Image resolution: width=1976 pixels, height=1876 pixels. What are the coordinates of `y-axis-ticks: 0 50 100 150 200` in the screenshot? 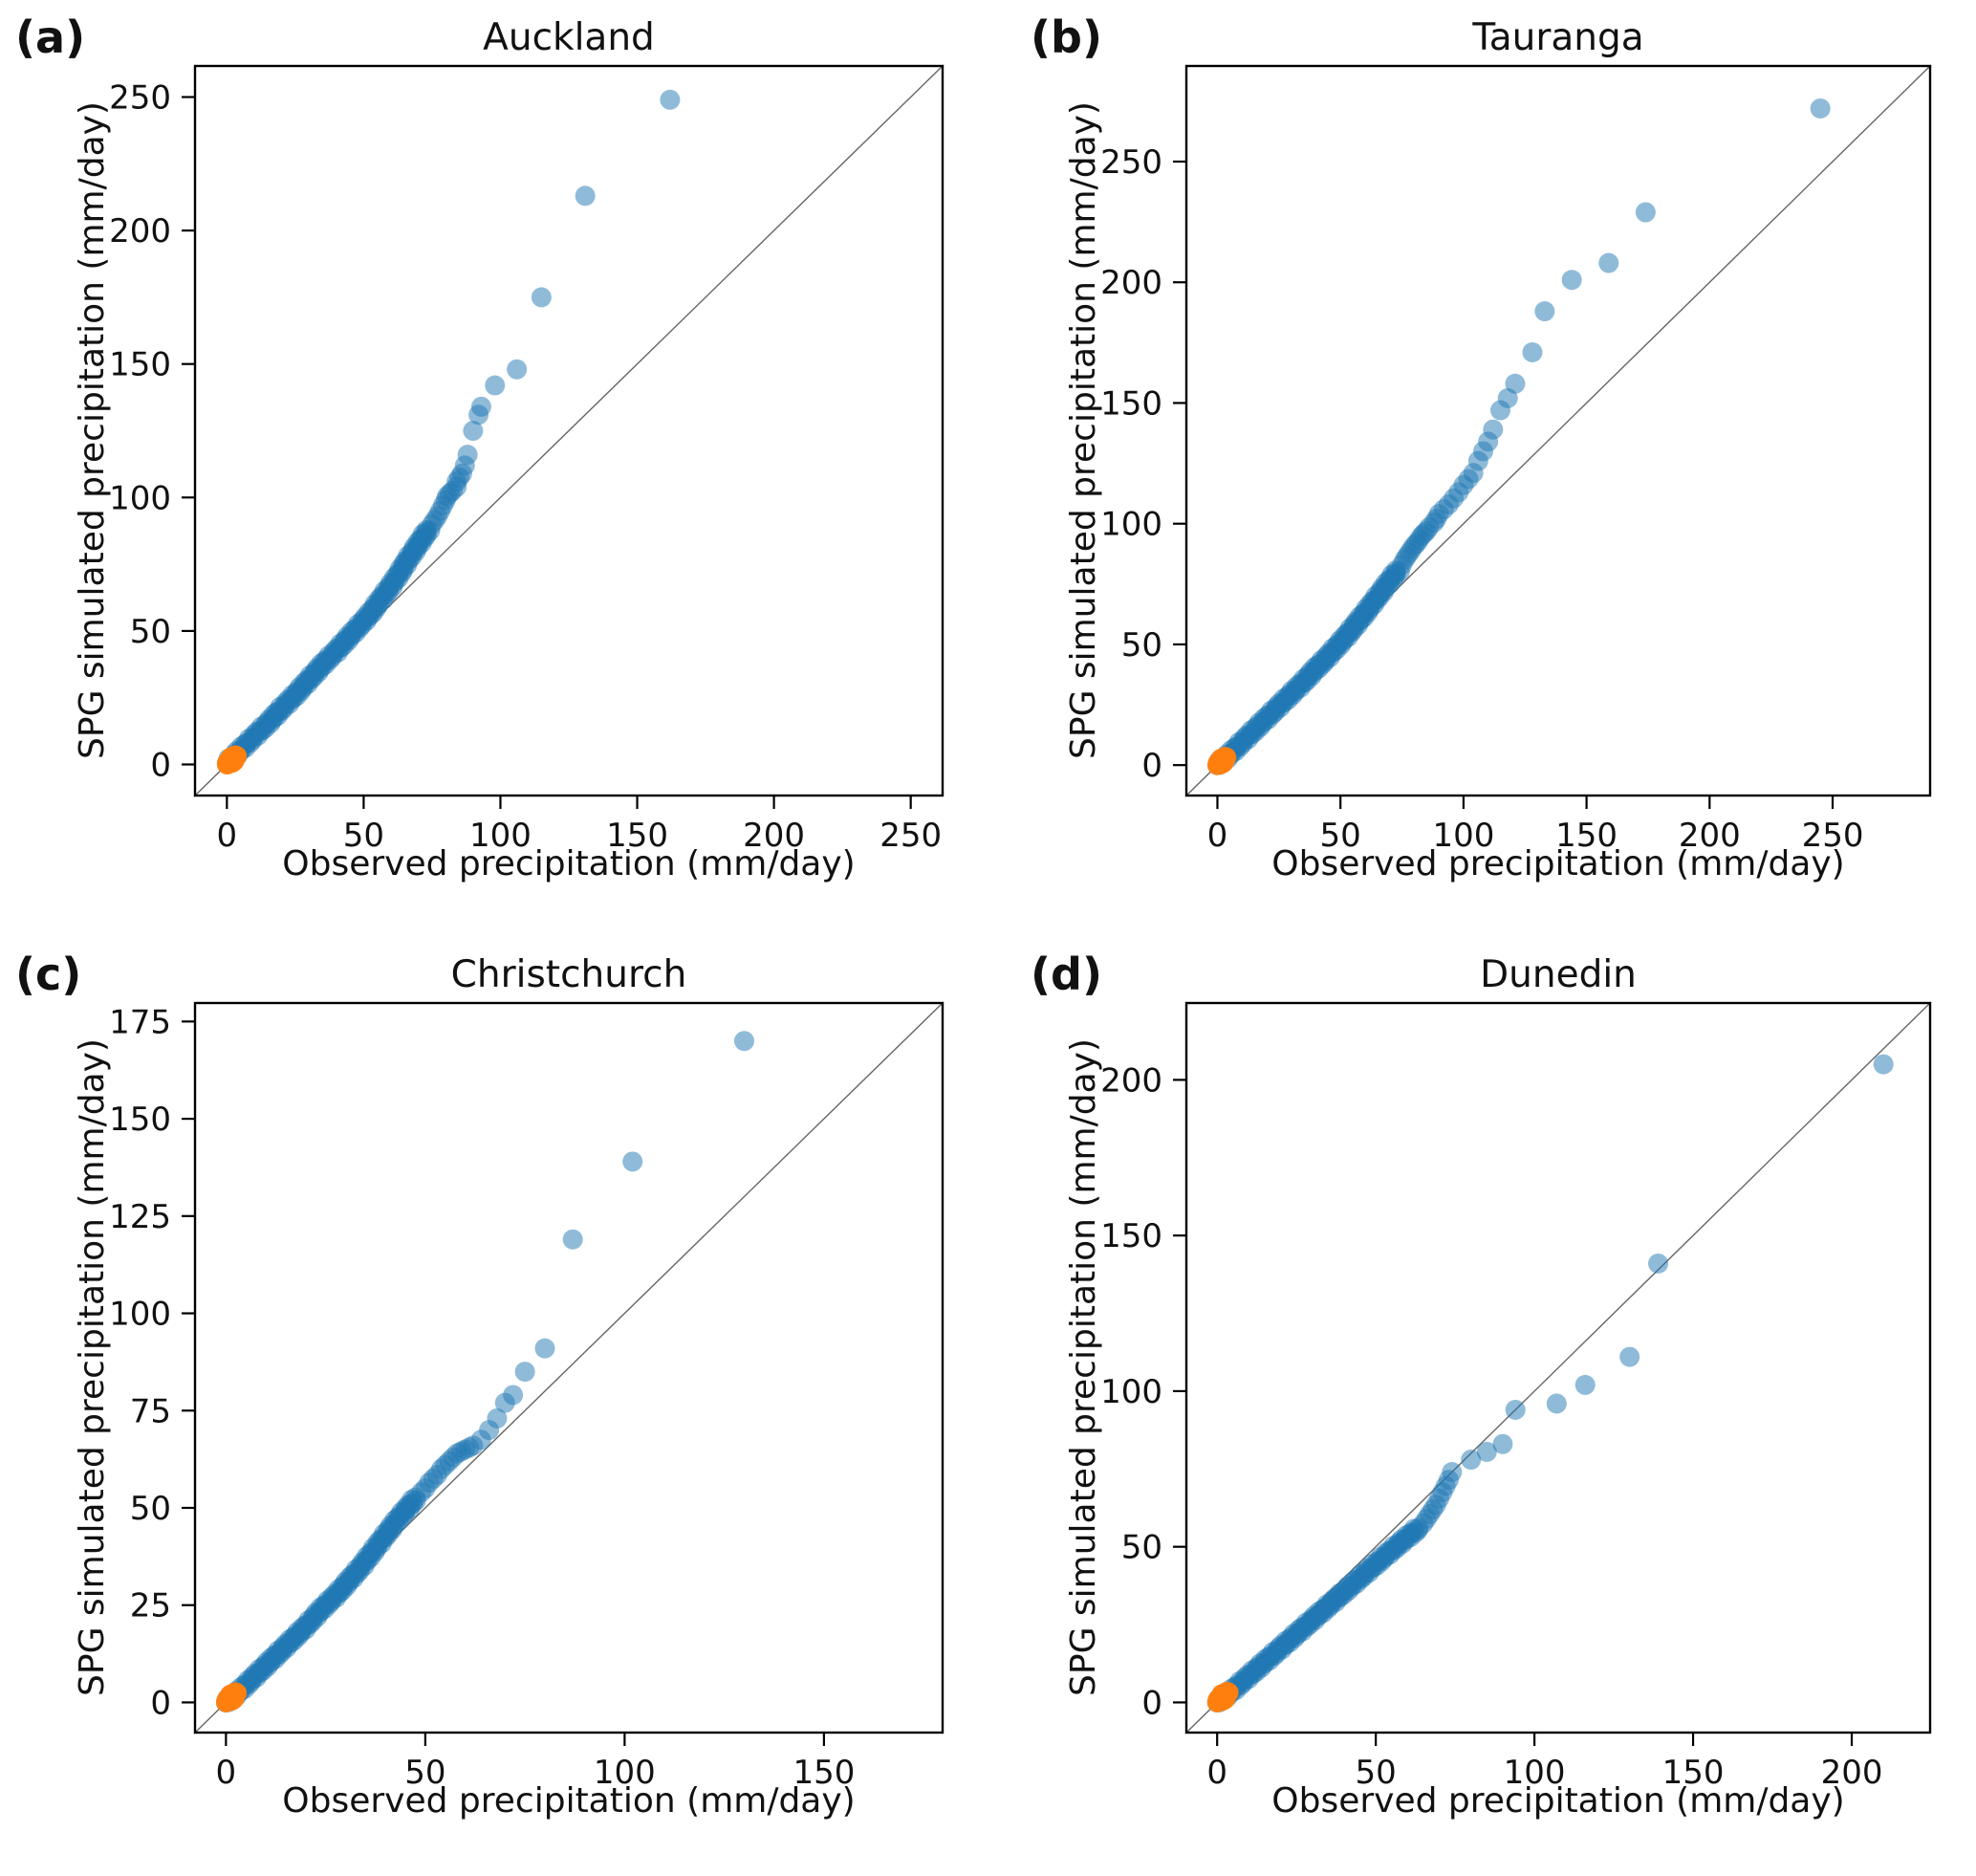 It's located at (1142, 1391).